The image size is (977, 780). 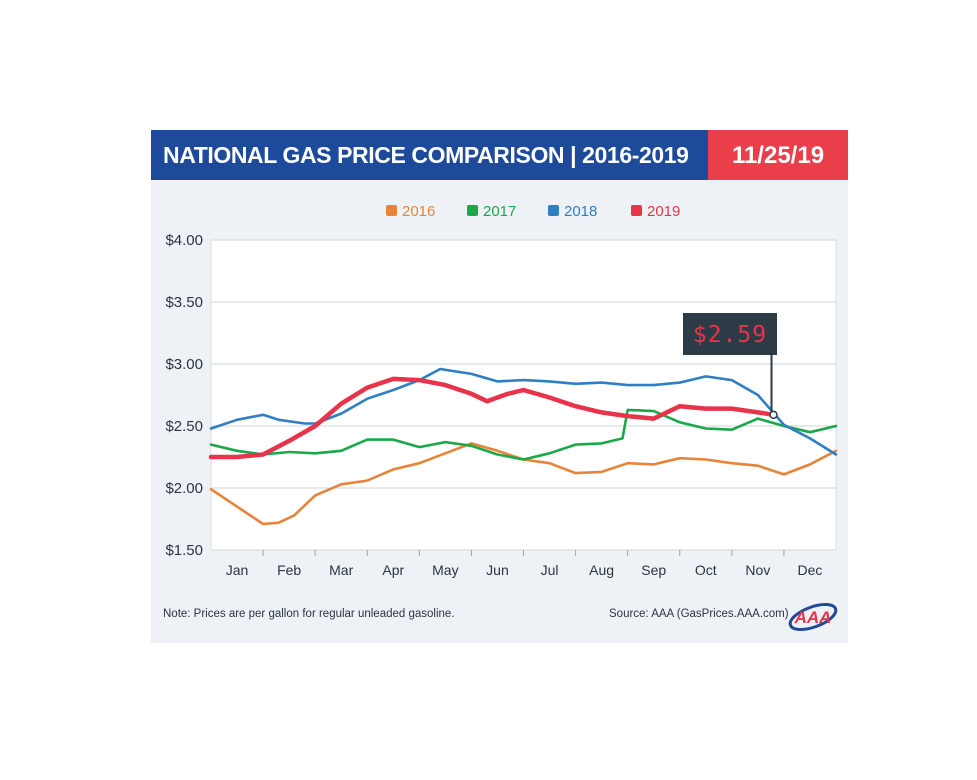 What do you see at coordinates (699, 614) in the screenshot?
I see `source-note: Source: AAA (GasPrices.AAA.com)` at bounding box center [699, 614].